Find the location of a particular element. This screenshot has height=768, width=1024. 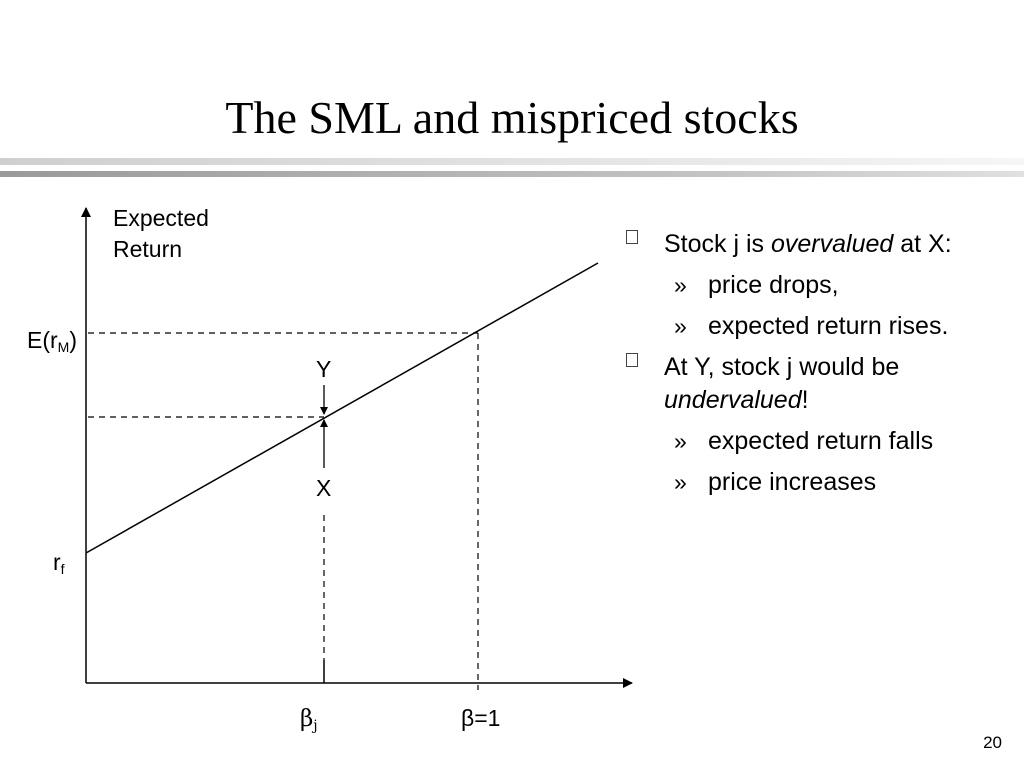

sub-bullet: » expected return falls is located at coordinates (817, 441).